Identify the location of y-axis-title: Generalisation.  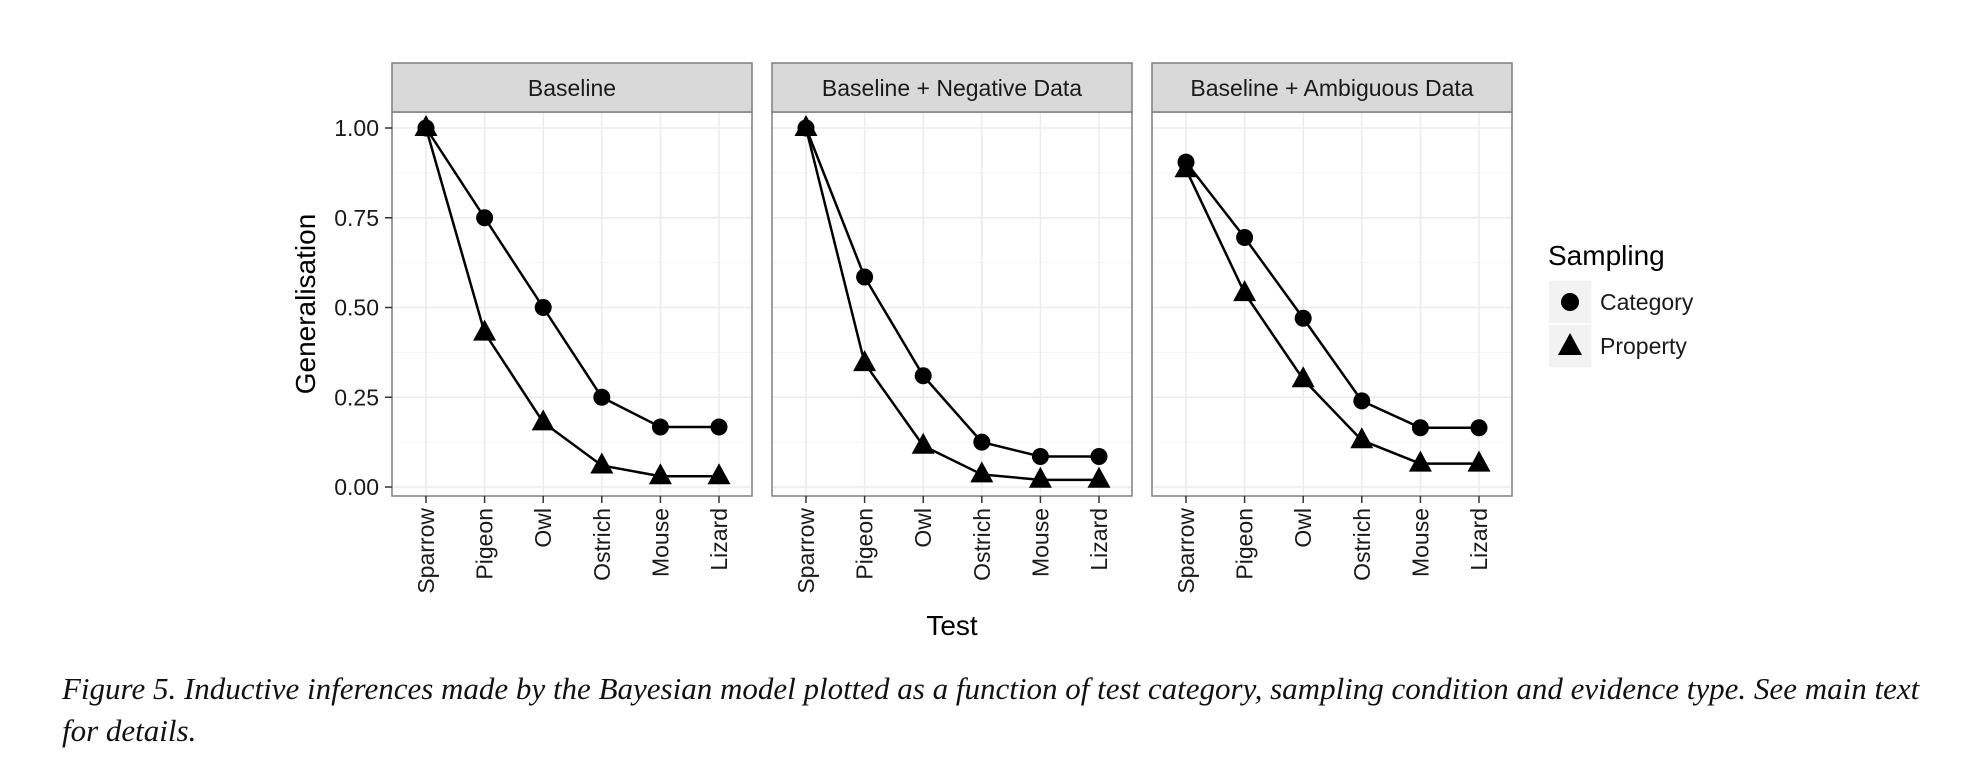
(305, 304).